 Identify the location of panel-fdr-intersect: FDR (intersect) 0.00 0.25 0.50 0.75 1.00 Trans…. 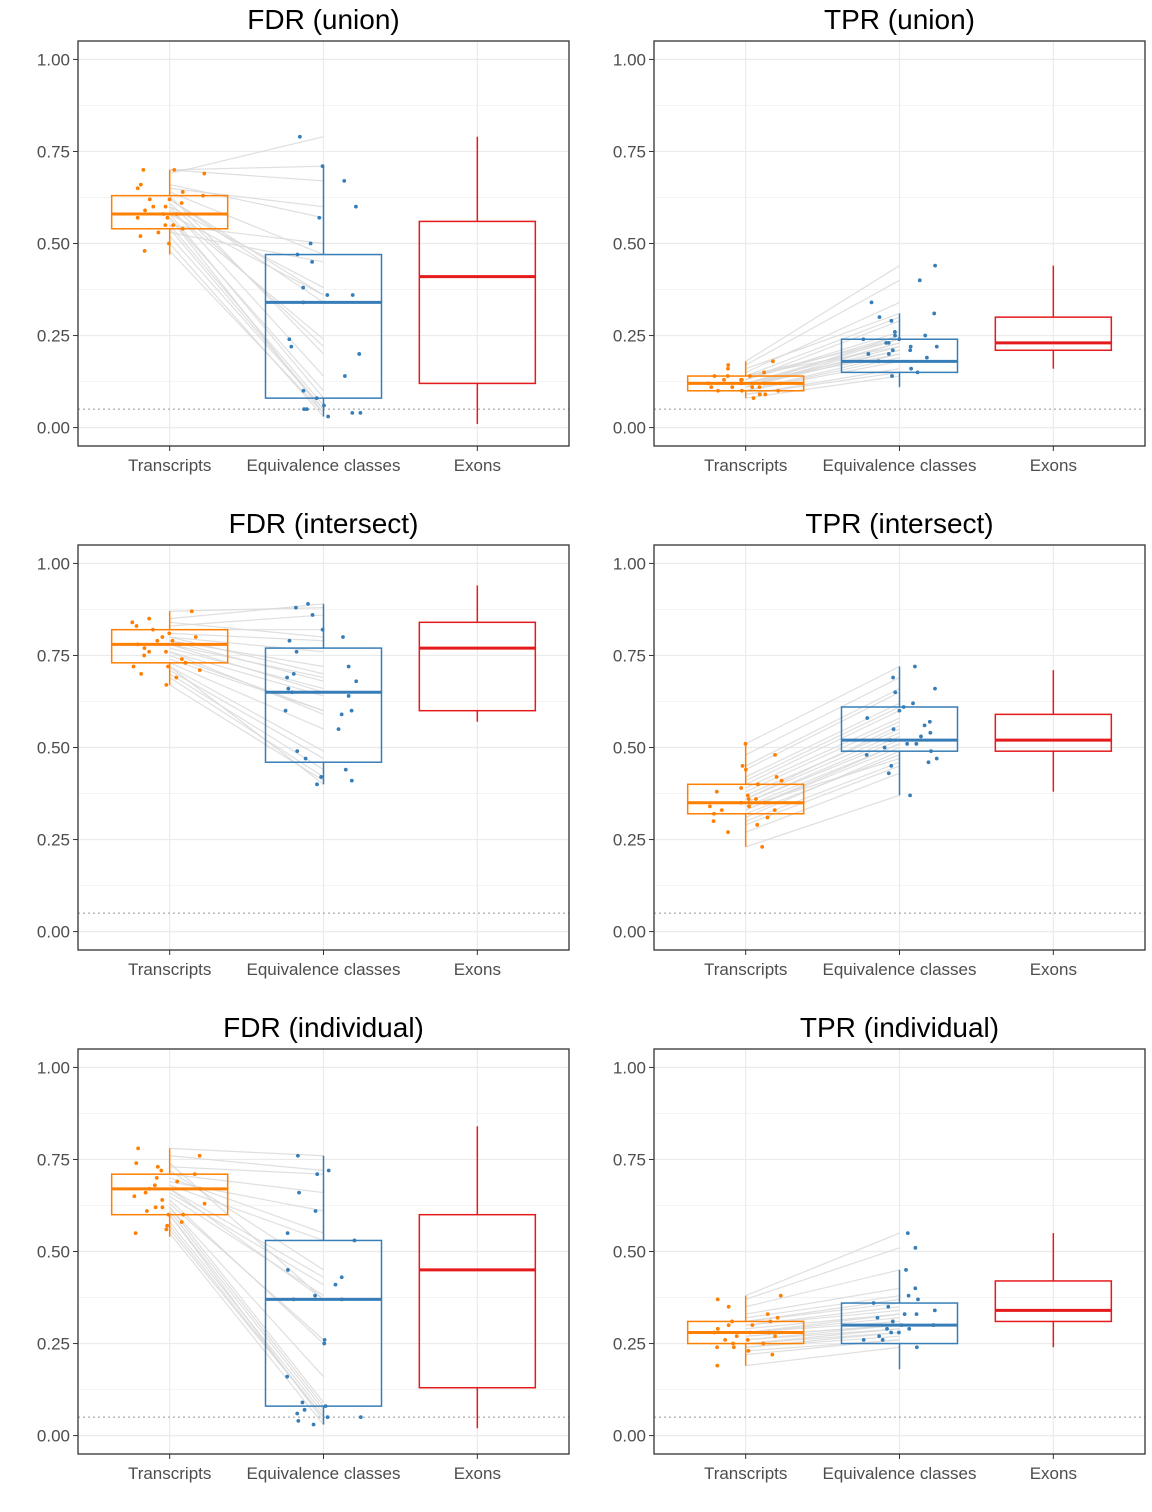
(303, 743).